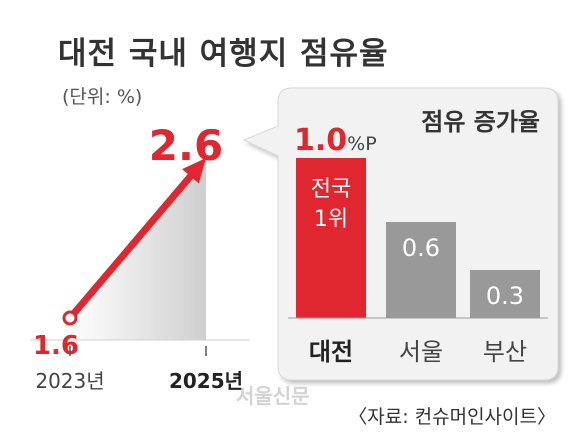 This screenshot has width=580, height=440. What do you see at coordinates (331, 189) in the screenshot?
I see `bar-note-line: 전국` at bounding box center [331, 189].